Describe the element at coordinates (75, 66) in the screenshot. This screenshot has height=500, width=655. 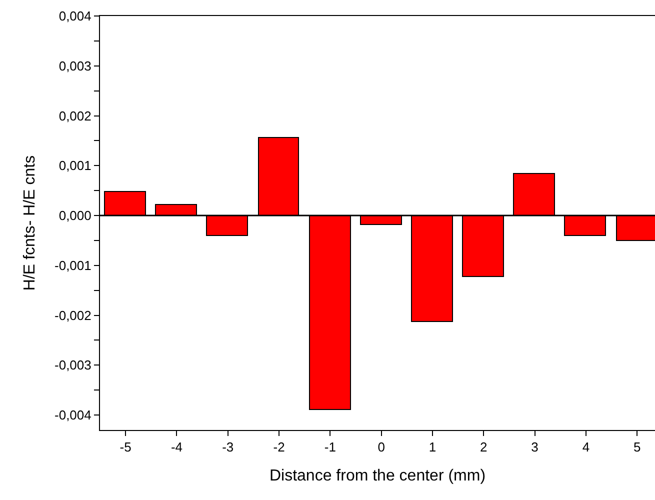
I see `y-tick-label: 0,003` at that location.